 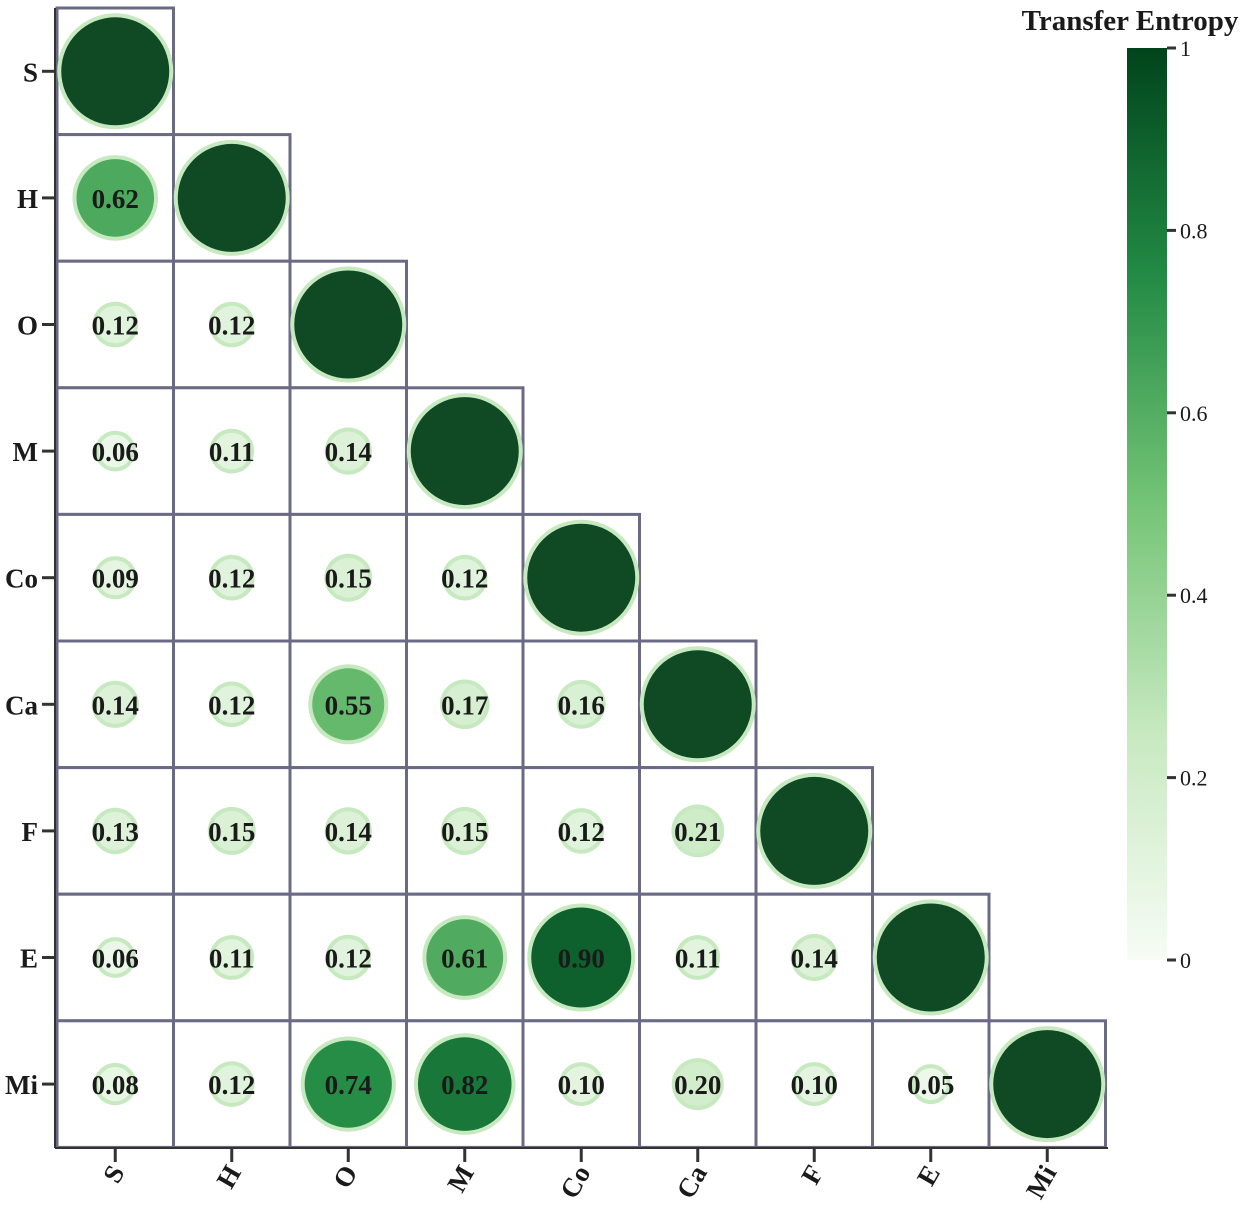 I want to click on value-label: 0.62, so click(x=115, y=199).